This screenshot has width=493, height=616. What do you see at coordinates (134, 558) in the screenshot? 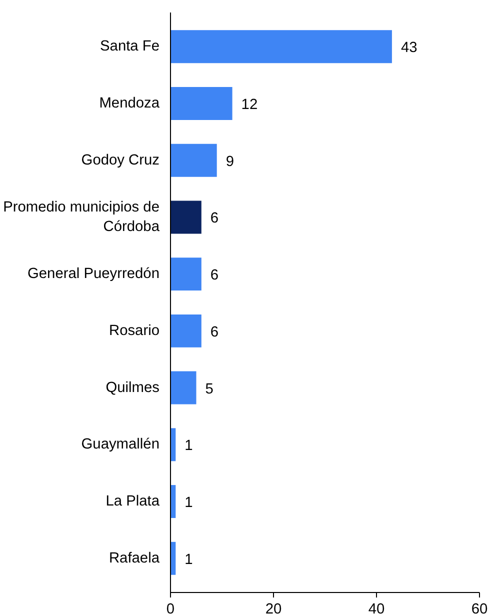
I see `y-tick-label: Rafaela` at bounding box center [134, 558].